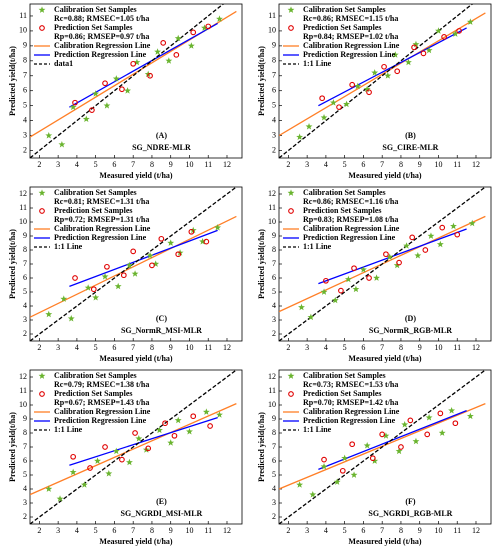 This screenshot has width=498, height=550. What do you see at coordinates (307, 164) in the screenshot?
I see `x-tick-label: 3` at bounding box center [307, 164].